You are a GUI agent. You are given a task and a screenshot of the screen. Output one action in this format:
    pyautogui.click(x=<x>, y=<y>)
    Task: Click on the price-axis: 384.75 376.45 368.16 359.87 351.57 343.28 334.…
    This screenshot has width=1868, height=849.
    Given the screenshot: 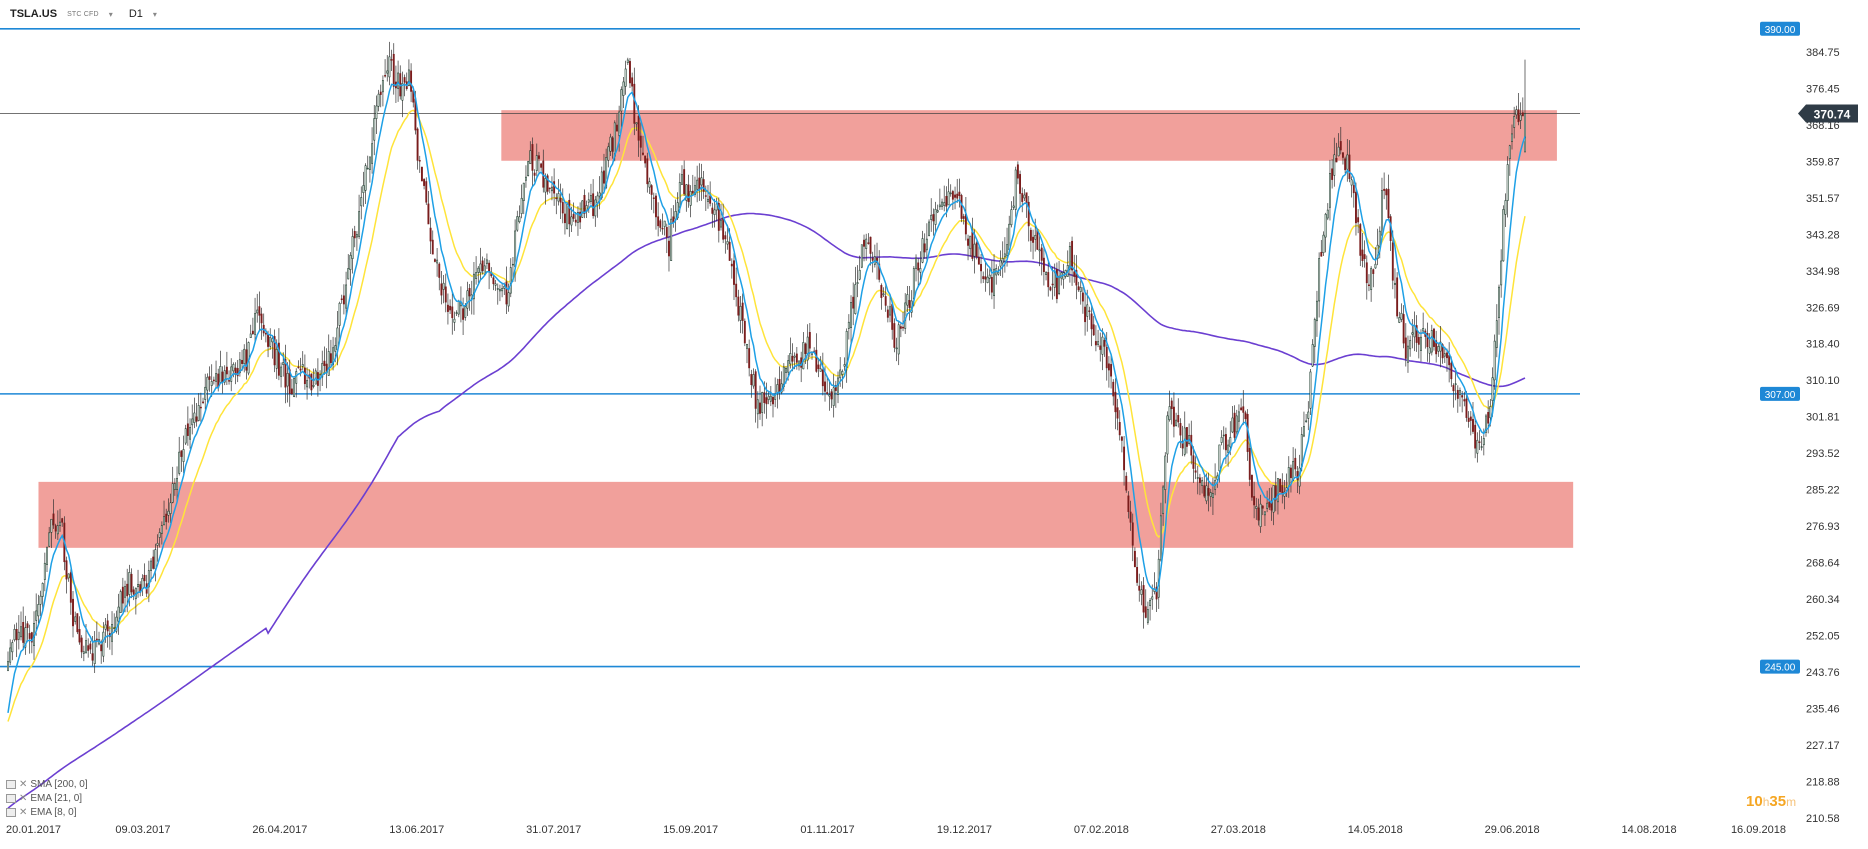 What is the action you would take?
    pyautogui.click(x=1823, y=436)
    